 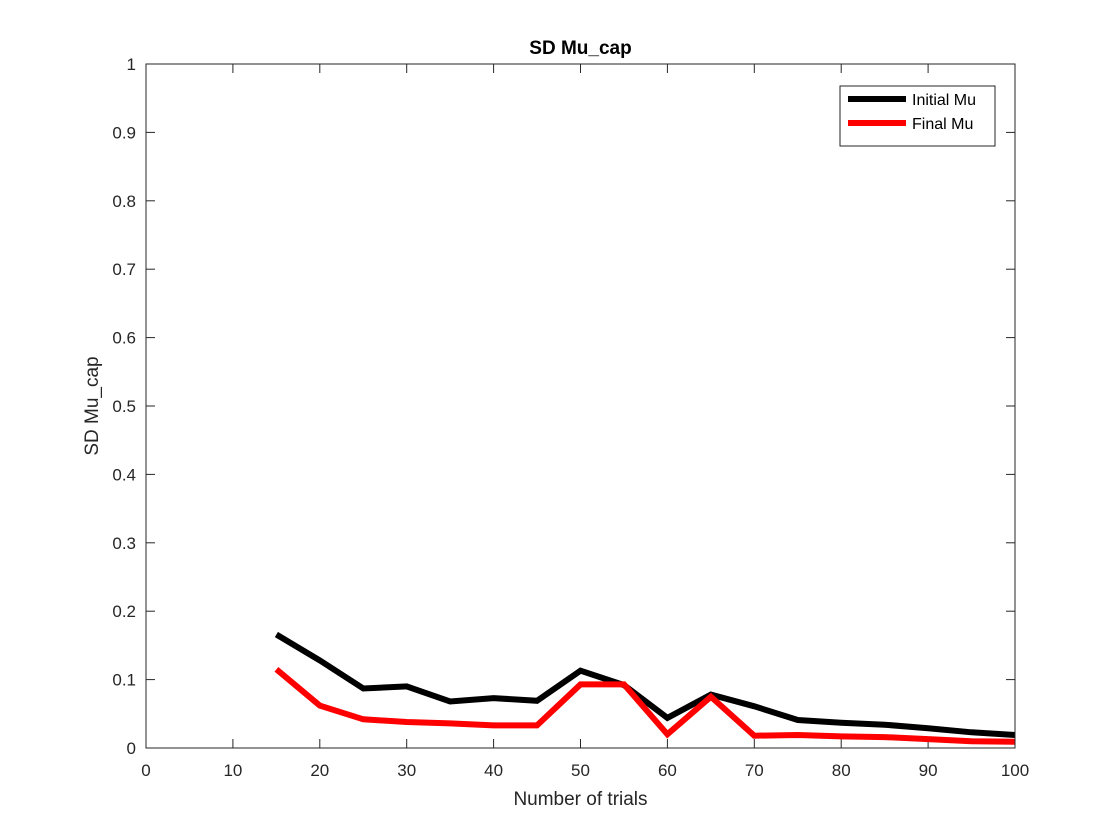 What do you see at coordinates (124, 201) in the screenshot?
I see `y-tick-label: 0.8` at bounding box center [124, 201].